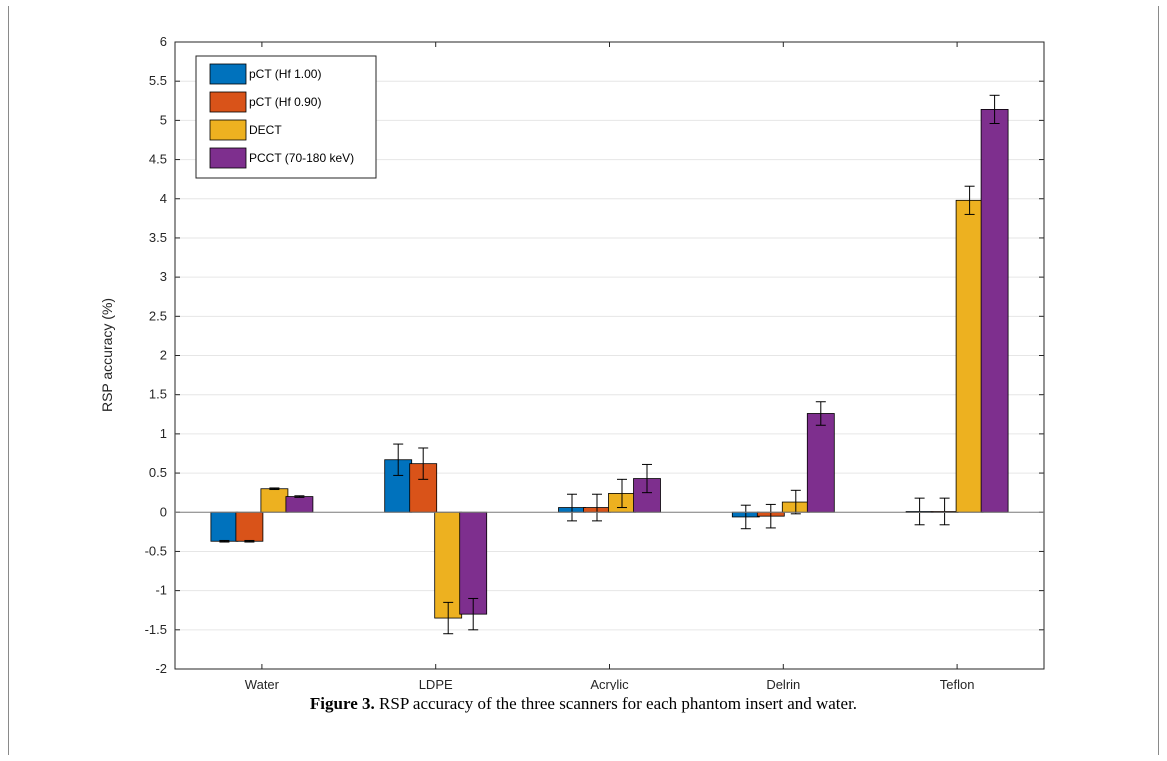 Image resolution: width=1167 pixels, height=761 pixels. I want to click on legend-label: pCT (Hf 0.90), so click(285, 102).